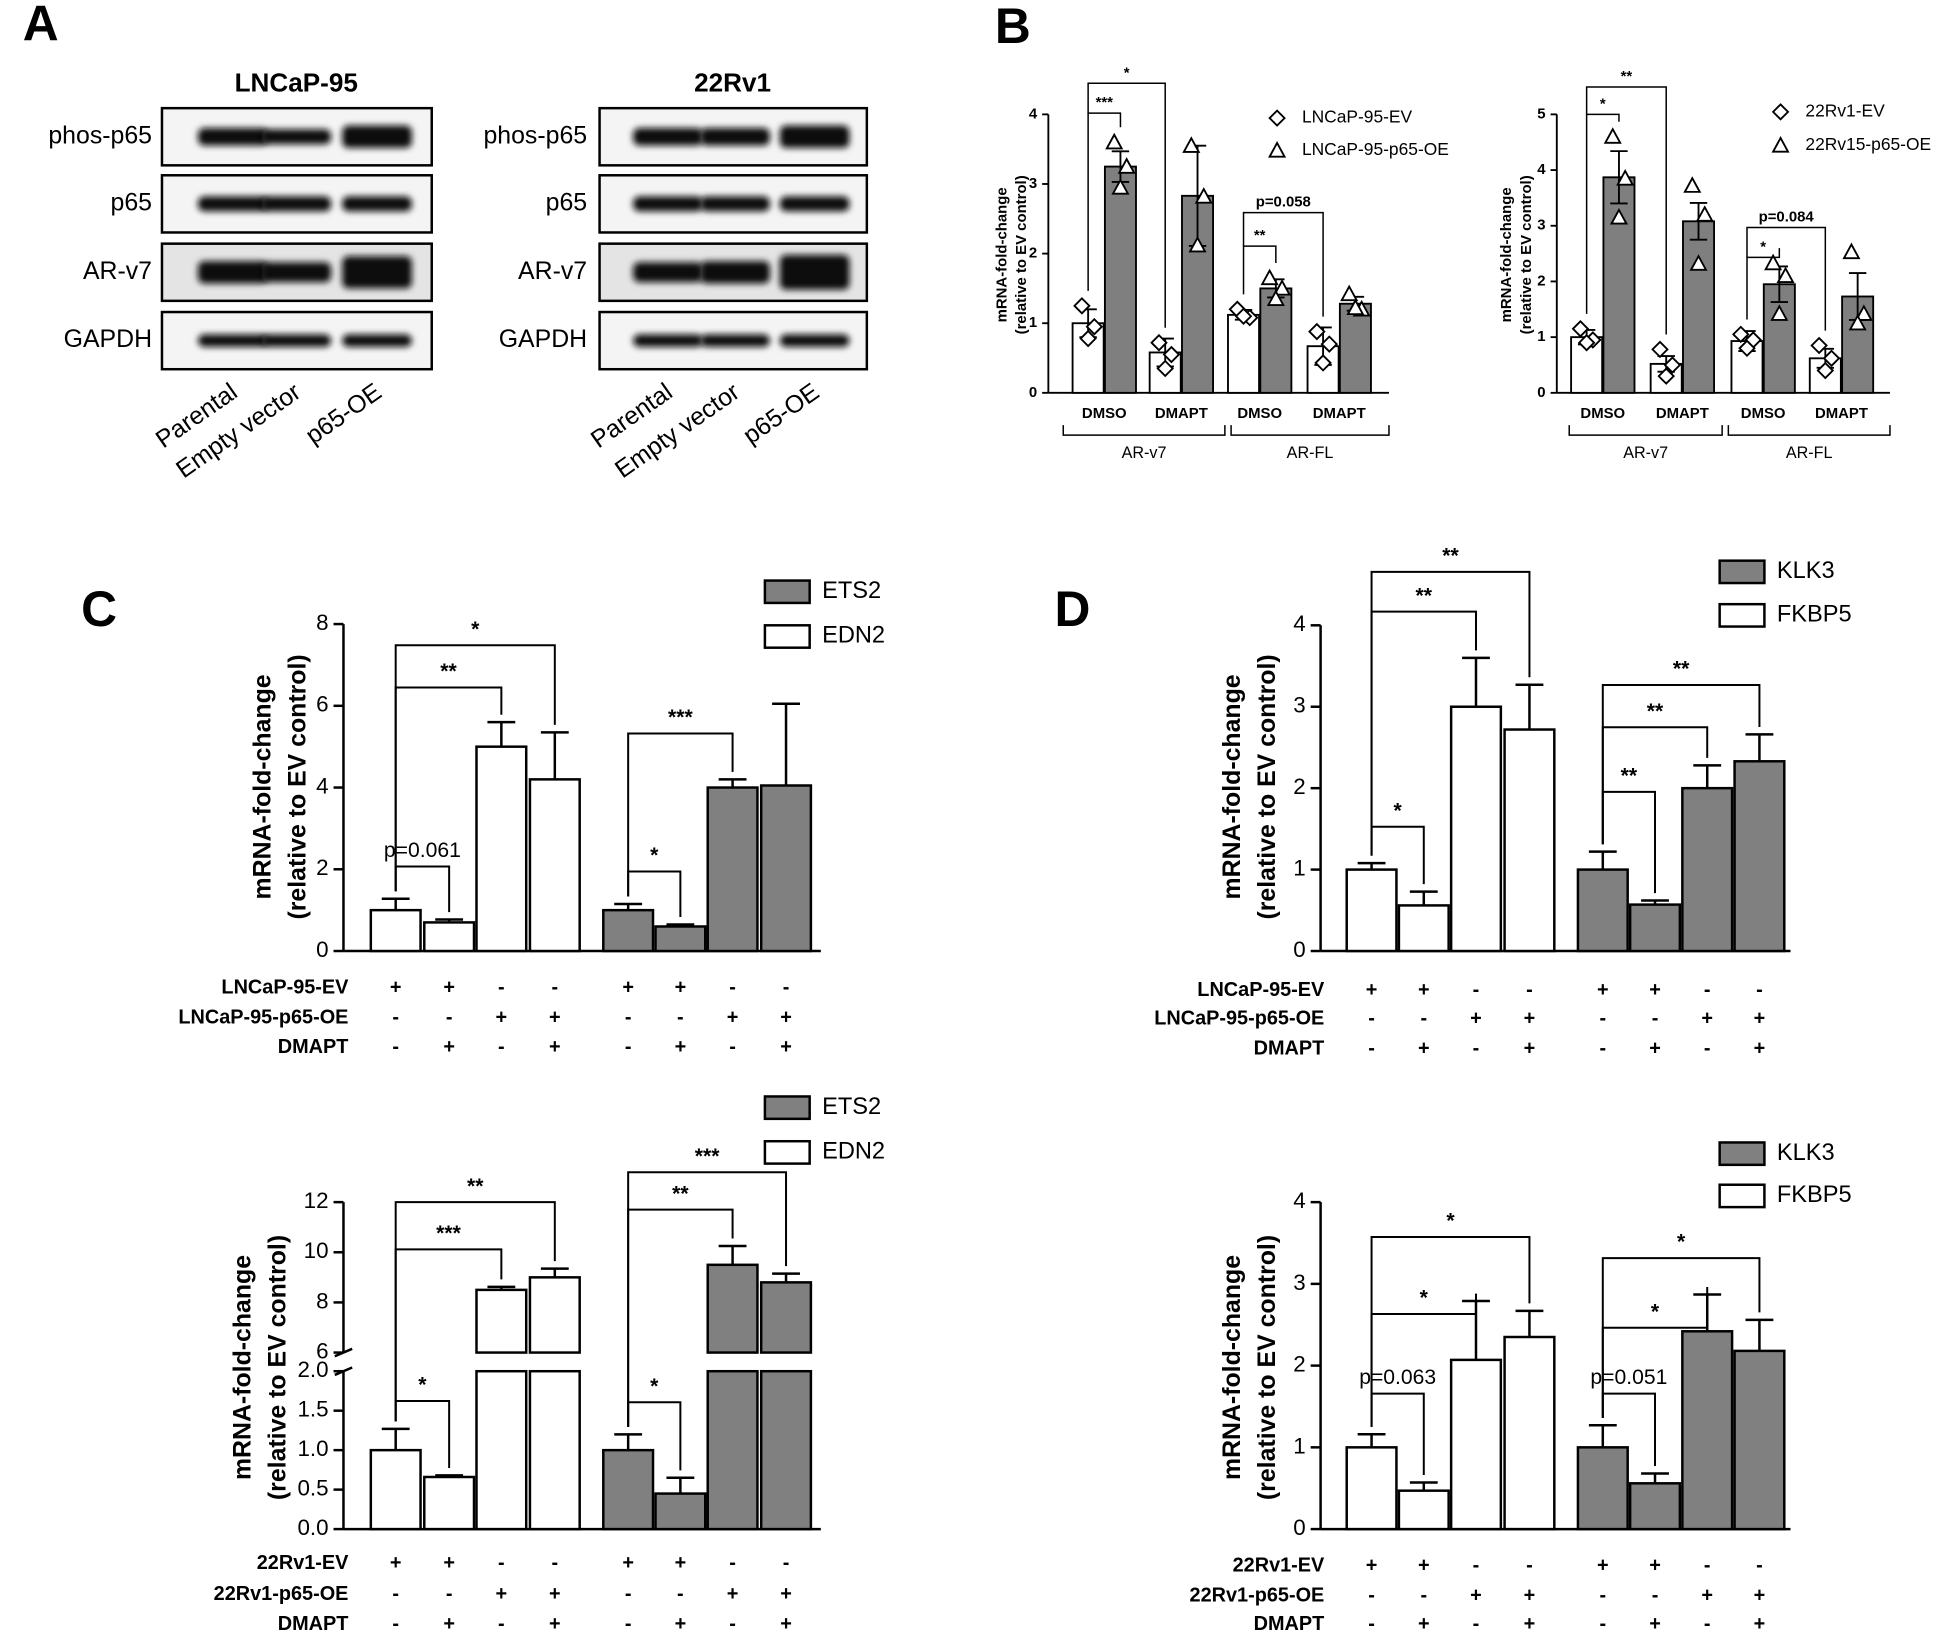 This screenshot has width=1950, height=1636. Describe the element at coordinates (316, 1200) in the screenshot. I see `y-tick-label: 12` at that location.